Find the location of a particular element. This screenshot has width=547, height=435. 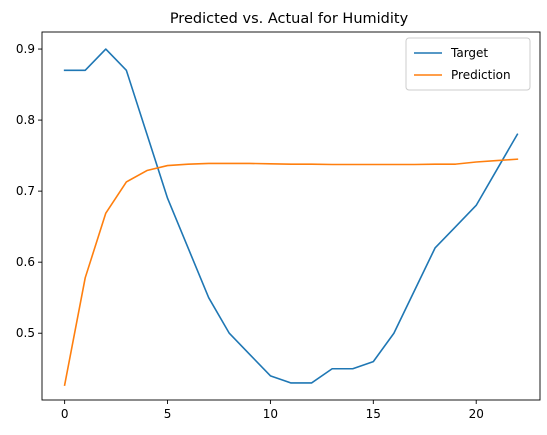

legend: Target Prediction is located at coordinates (468, 64).